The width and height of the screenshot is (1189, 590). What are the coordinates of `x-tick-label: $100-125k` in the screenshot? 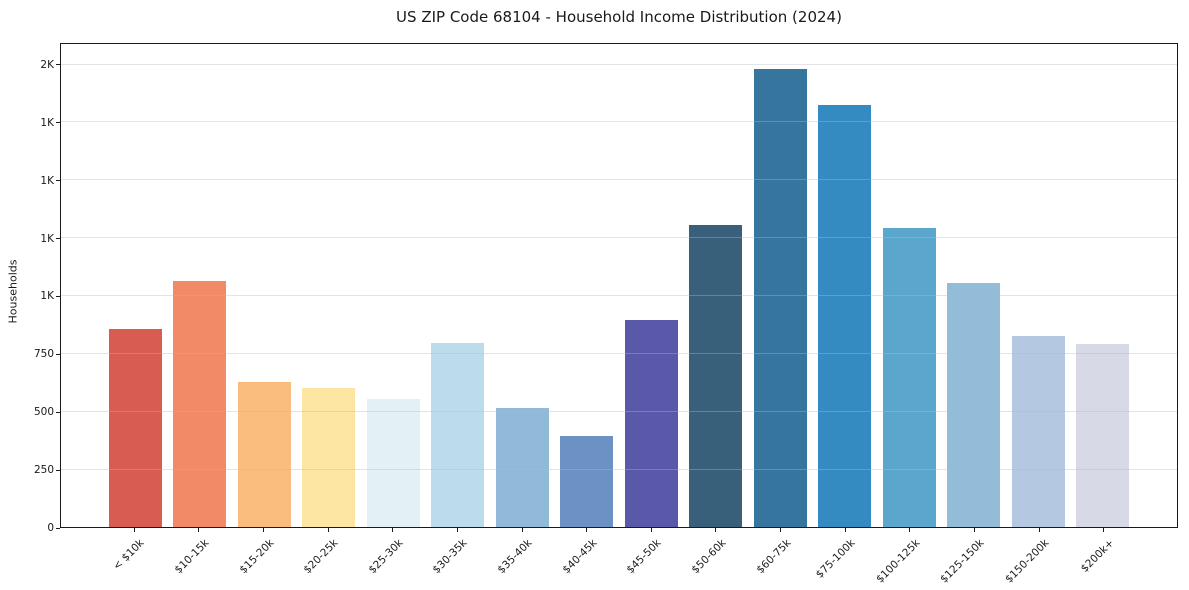 It's located at (898, 561).